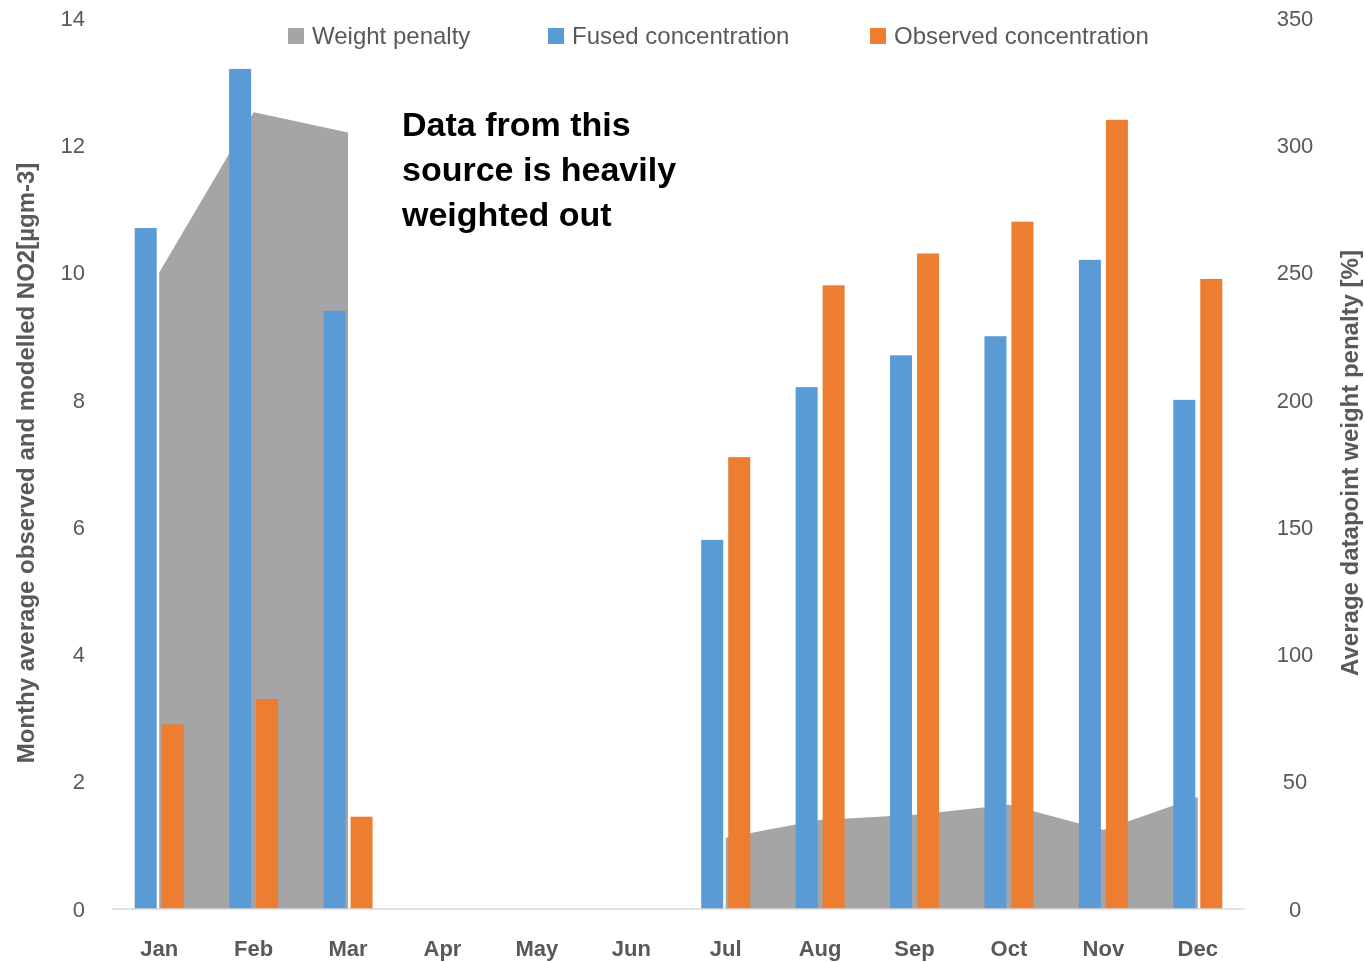 Image resolution: width=1365 pixels, height=962 pixels. What do you see at coordinates (391, 36) in the screenshot?
I see `legend-label: Weight penalty` at bounding box center [391, 36].